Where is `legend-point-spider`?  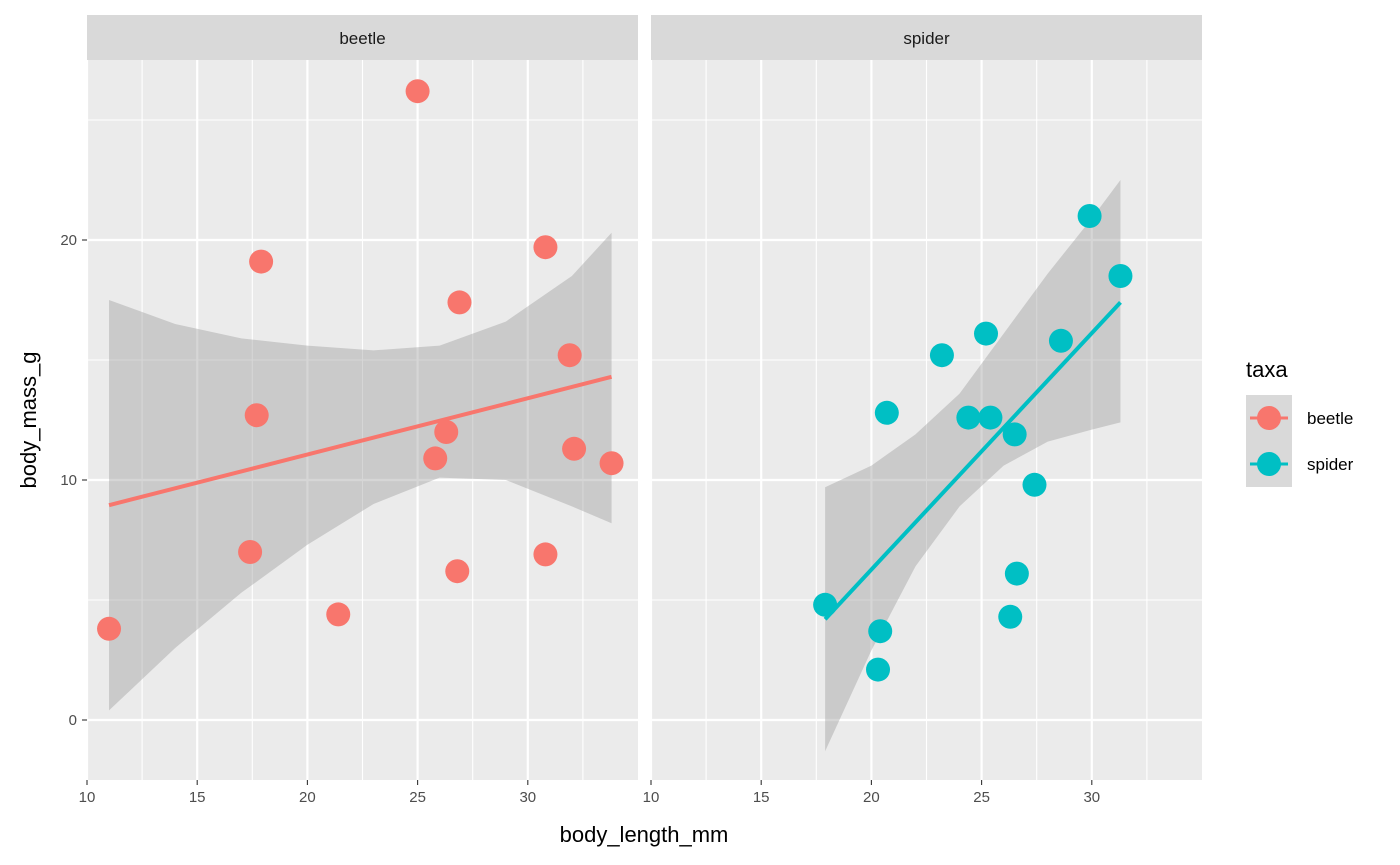
legend-point-spider is located at coordinates (1269, 464).